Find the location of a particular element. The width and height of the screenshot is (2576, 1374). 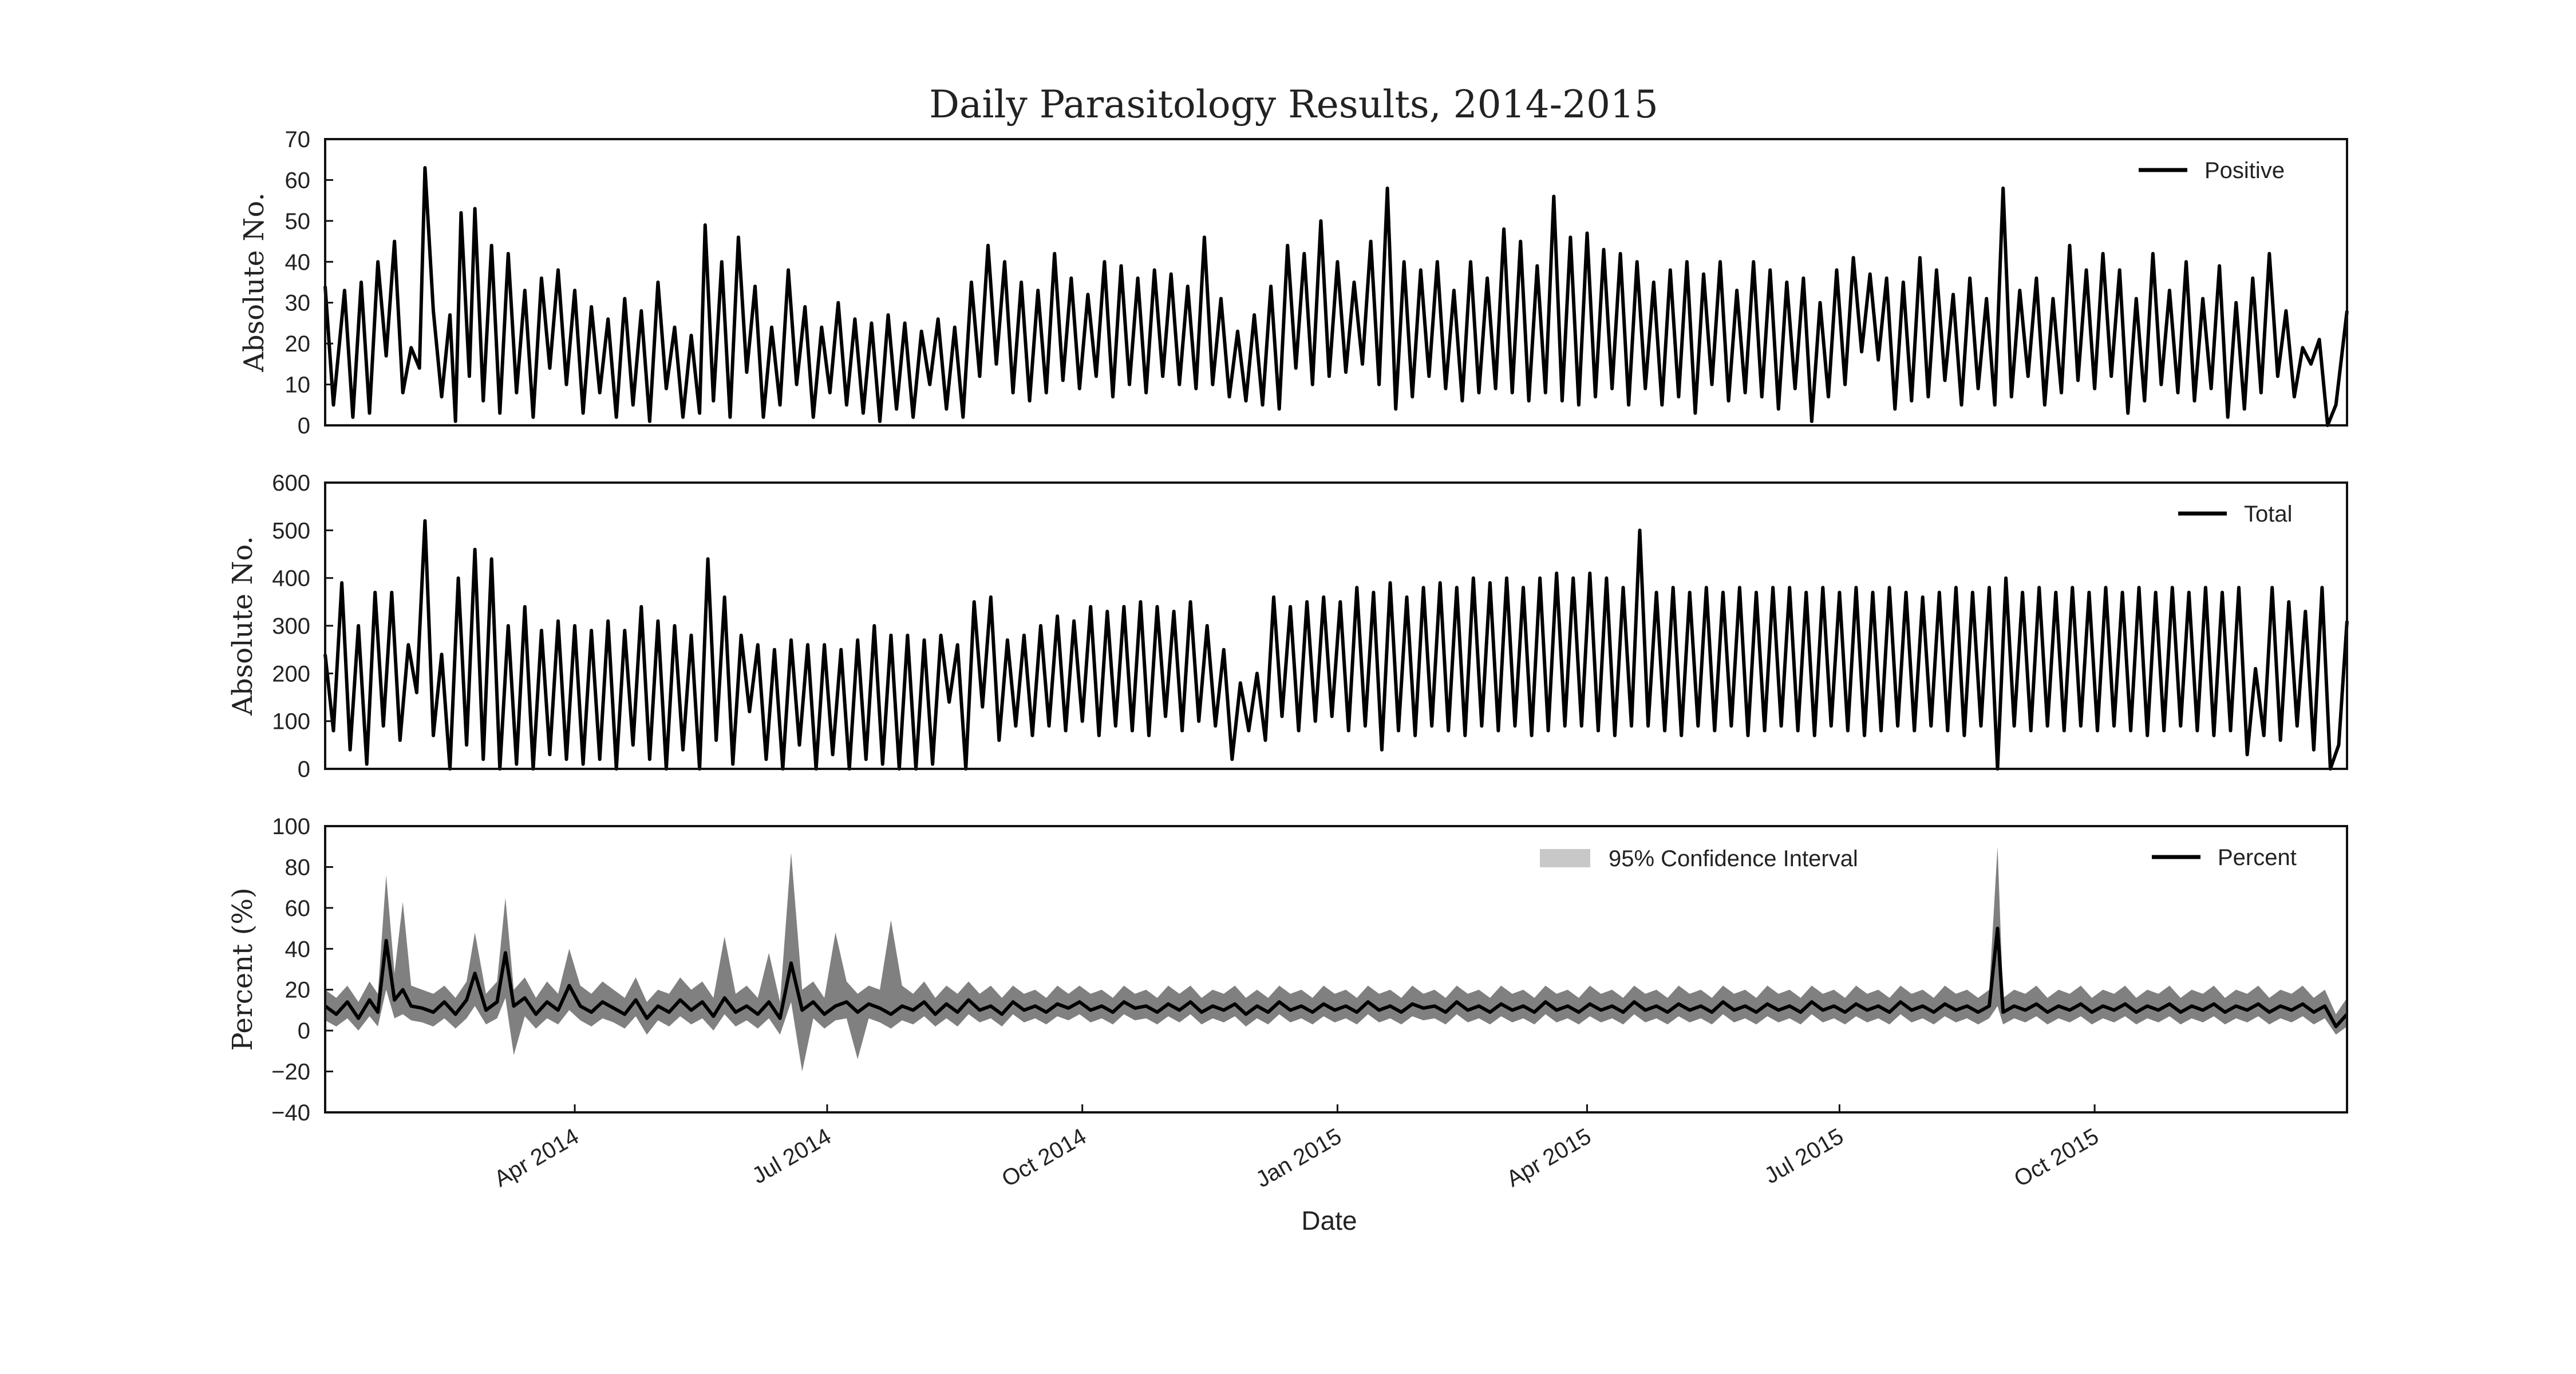

y-tick-label: 600 is located at coordinates (291, 484).